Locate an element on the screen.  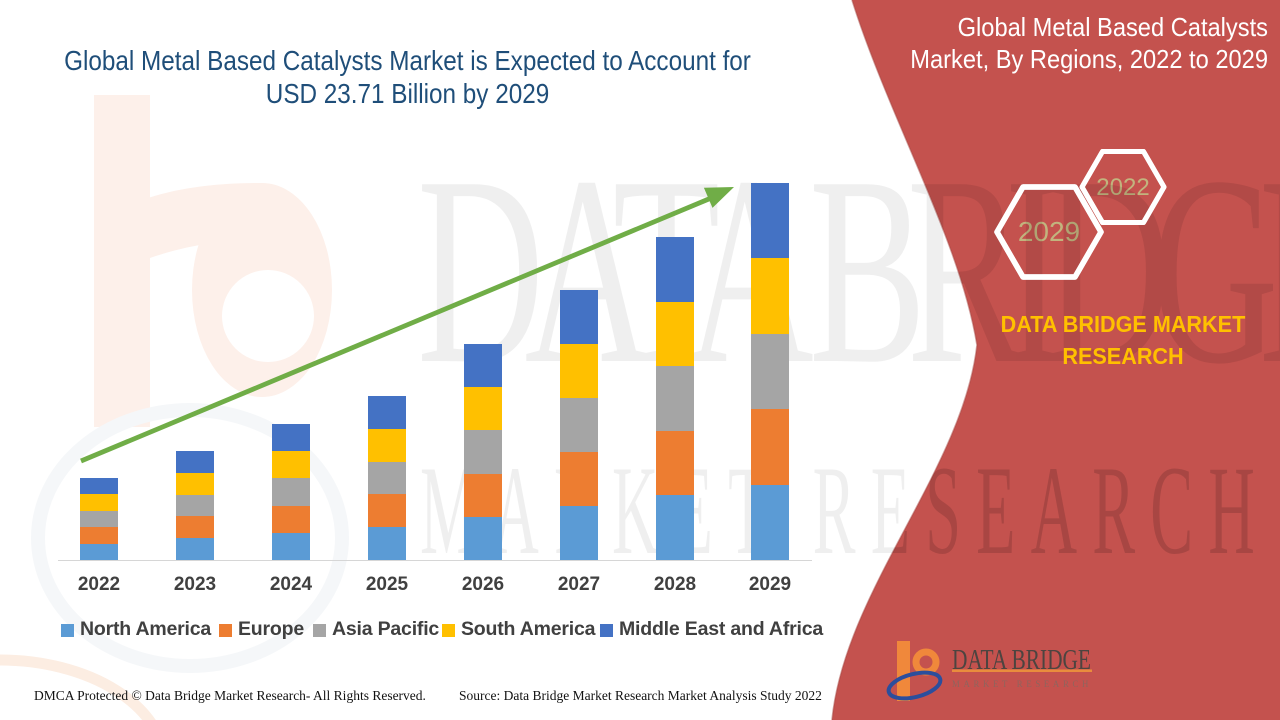
svg-text: 2022 is located at coordinates (1122, 187).